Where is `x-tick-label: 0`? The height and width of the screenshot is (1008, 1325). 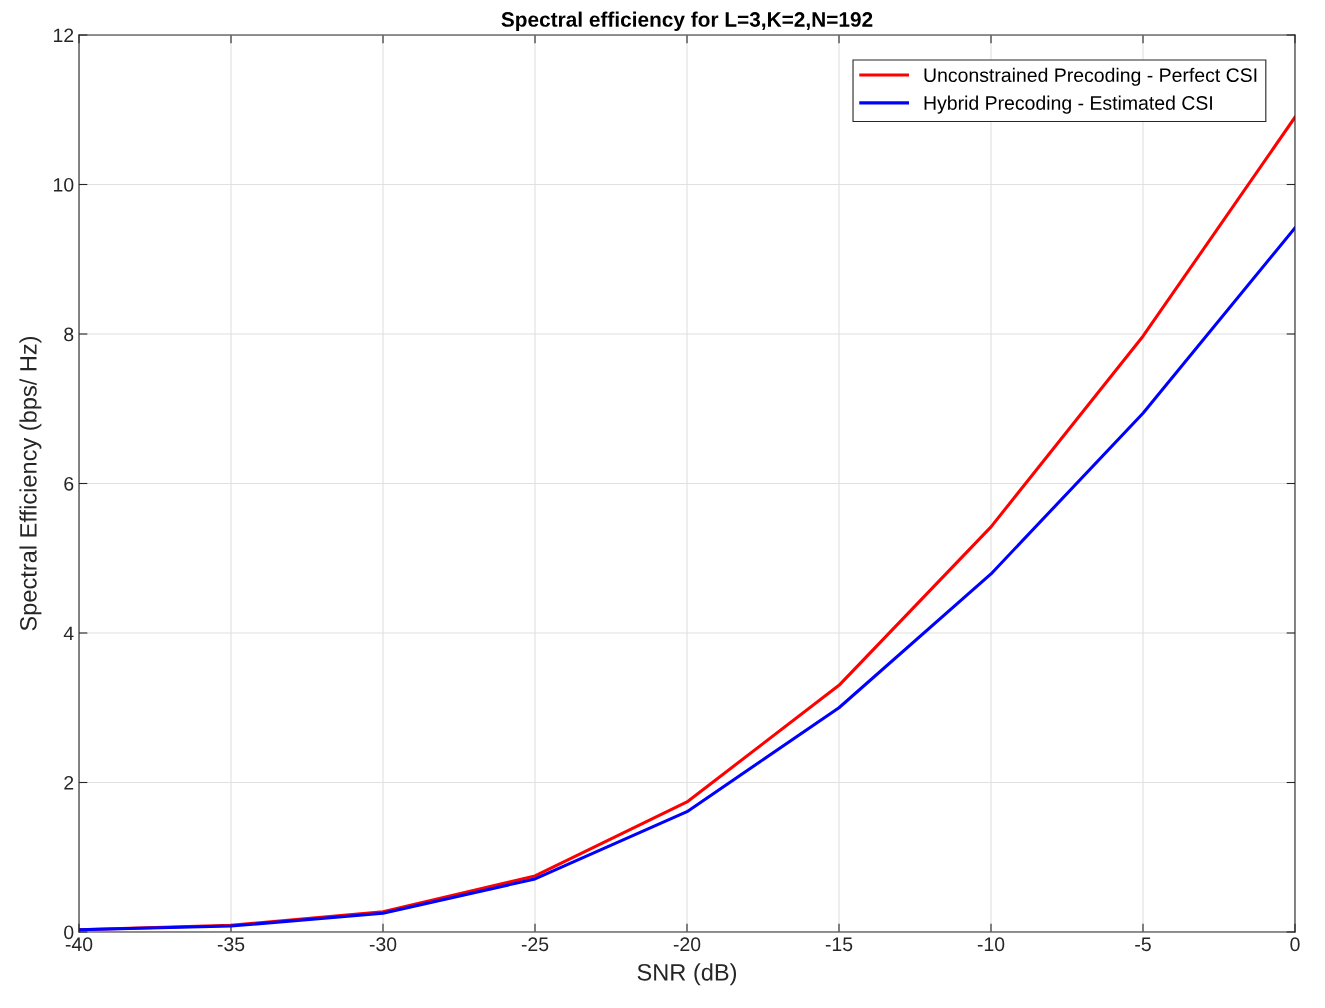
x-tick-label: 0 is located at coordinates (1295, 944).